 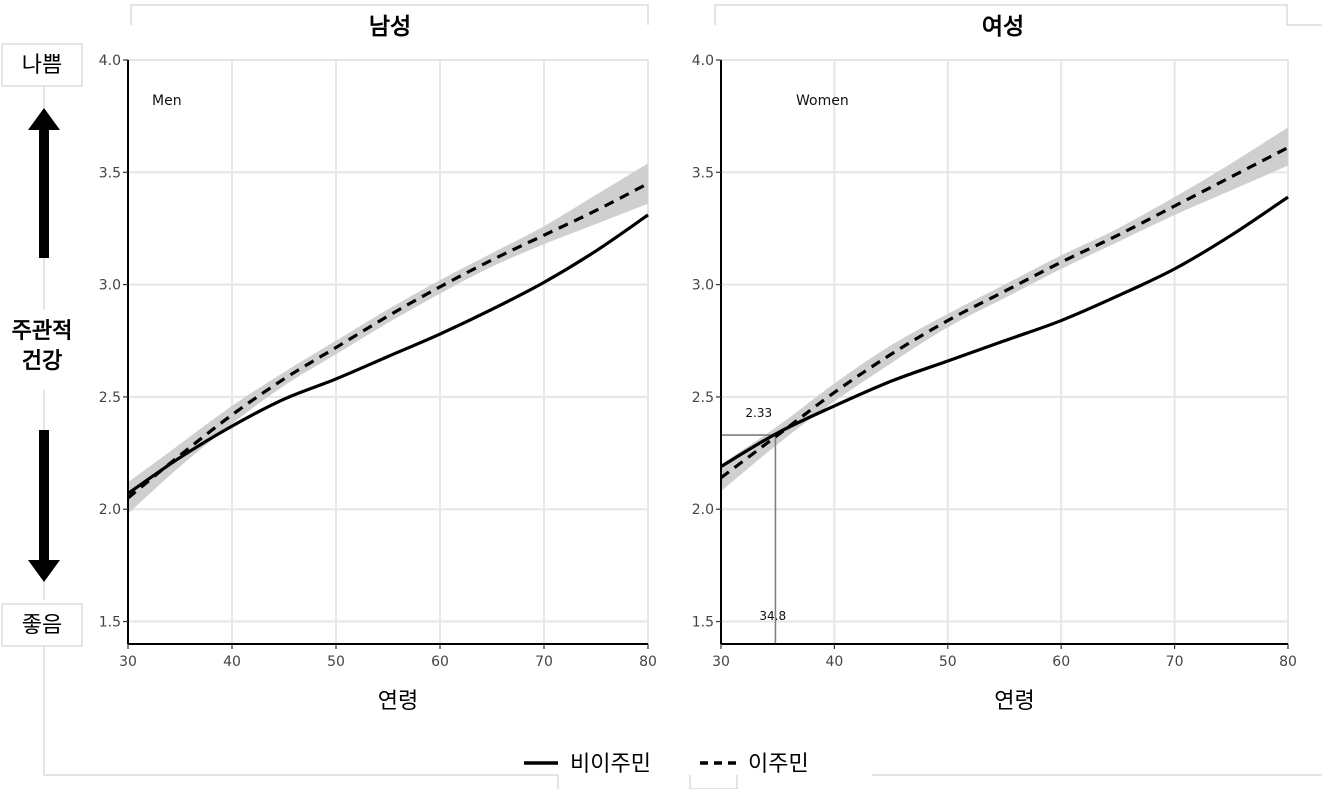 I want to click on annotation-y-label: 2.33, so click(x=758, y=413).